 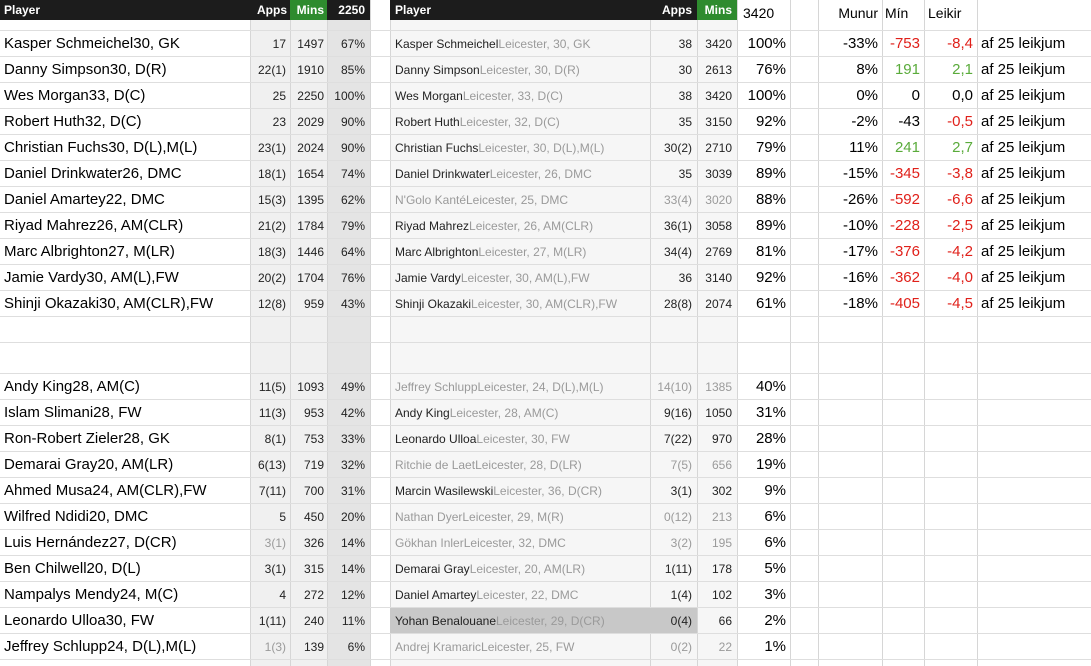 I want to click on right-mins-header: Mins, so click(x=718, y=10).